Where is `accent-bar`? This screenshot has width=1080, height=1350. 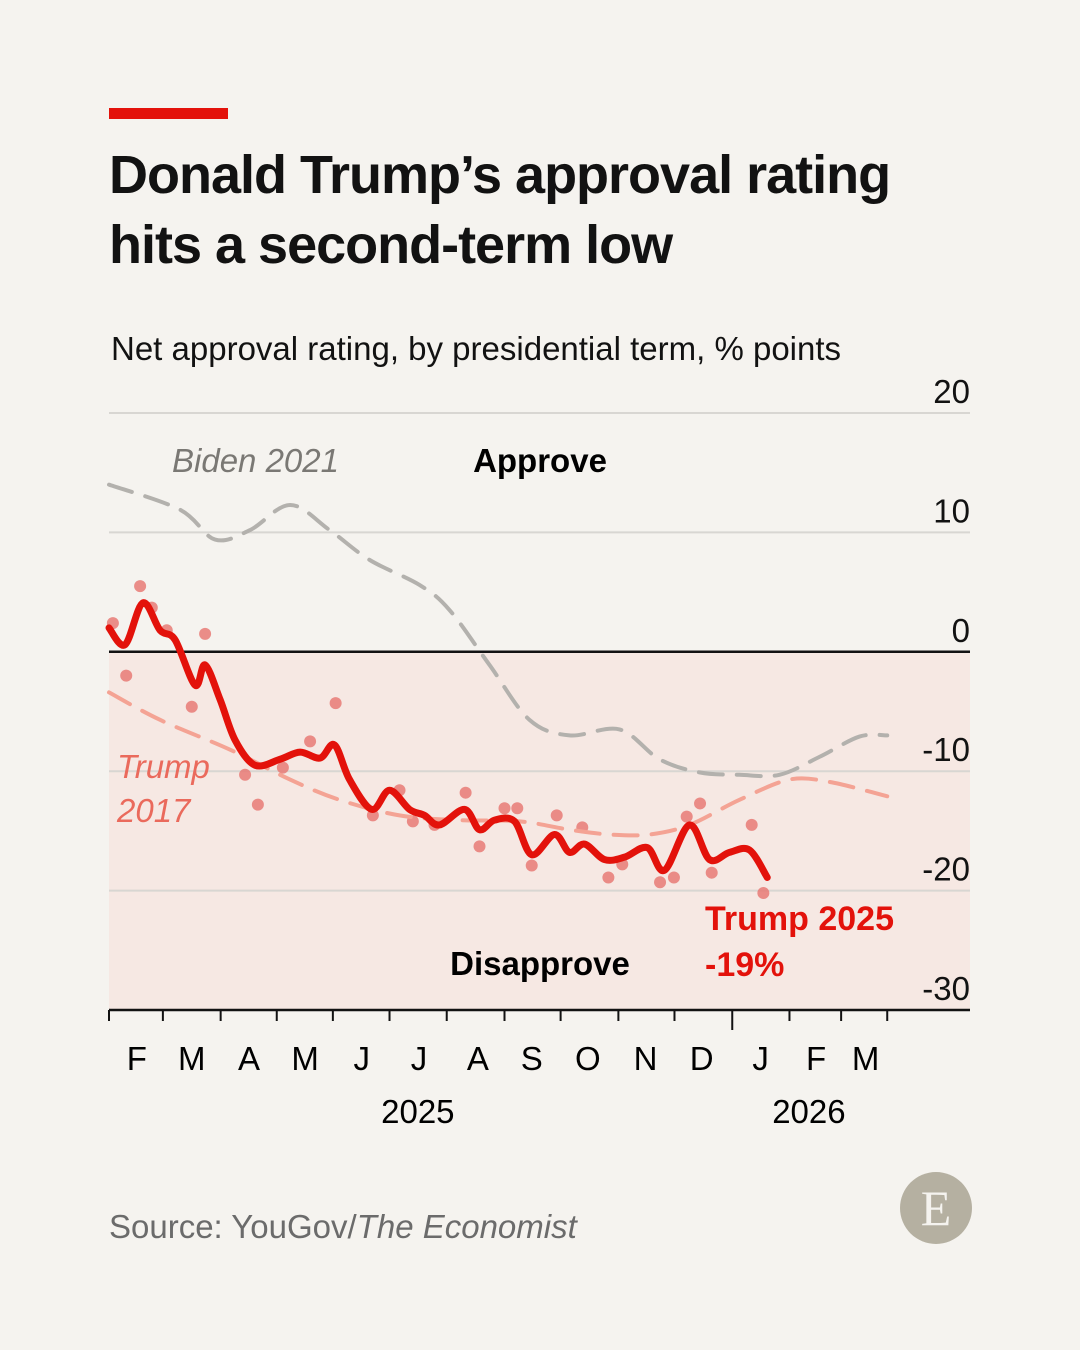
accent-bar is located at coordinates (168, 113).